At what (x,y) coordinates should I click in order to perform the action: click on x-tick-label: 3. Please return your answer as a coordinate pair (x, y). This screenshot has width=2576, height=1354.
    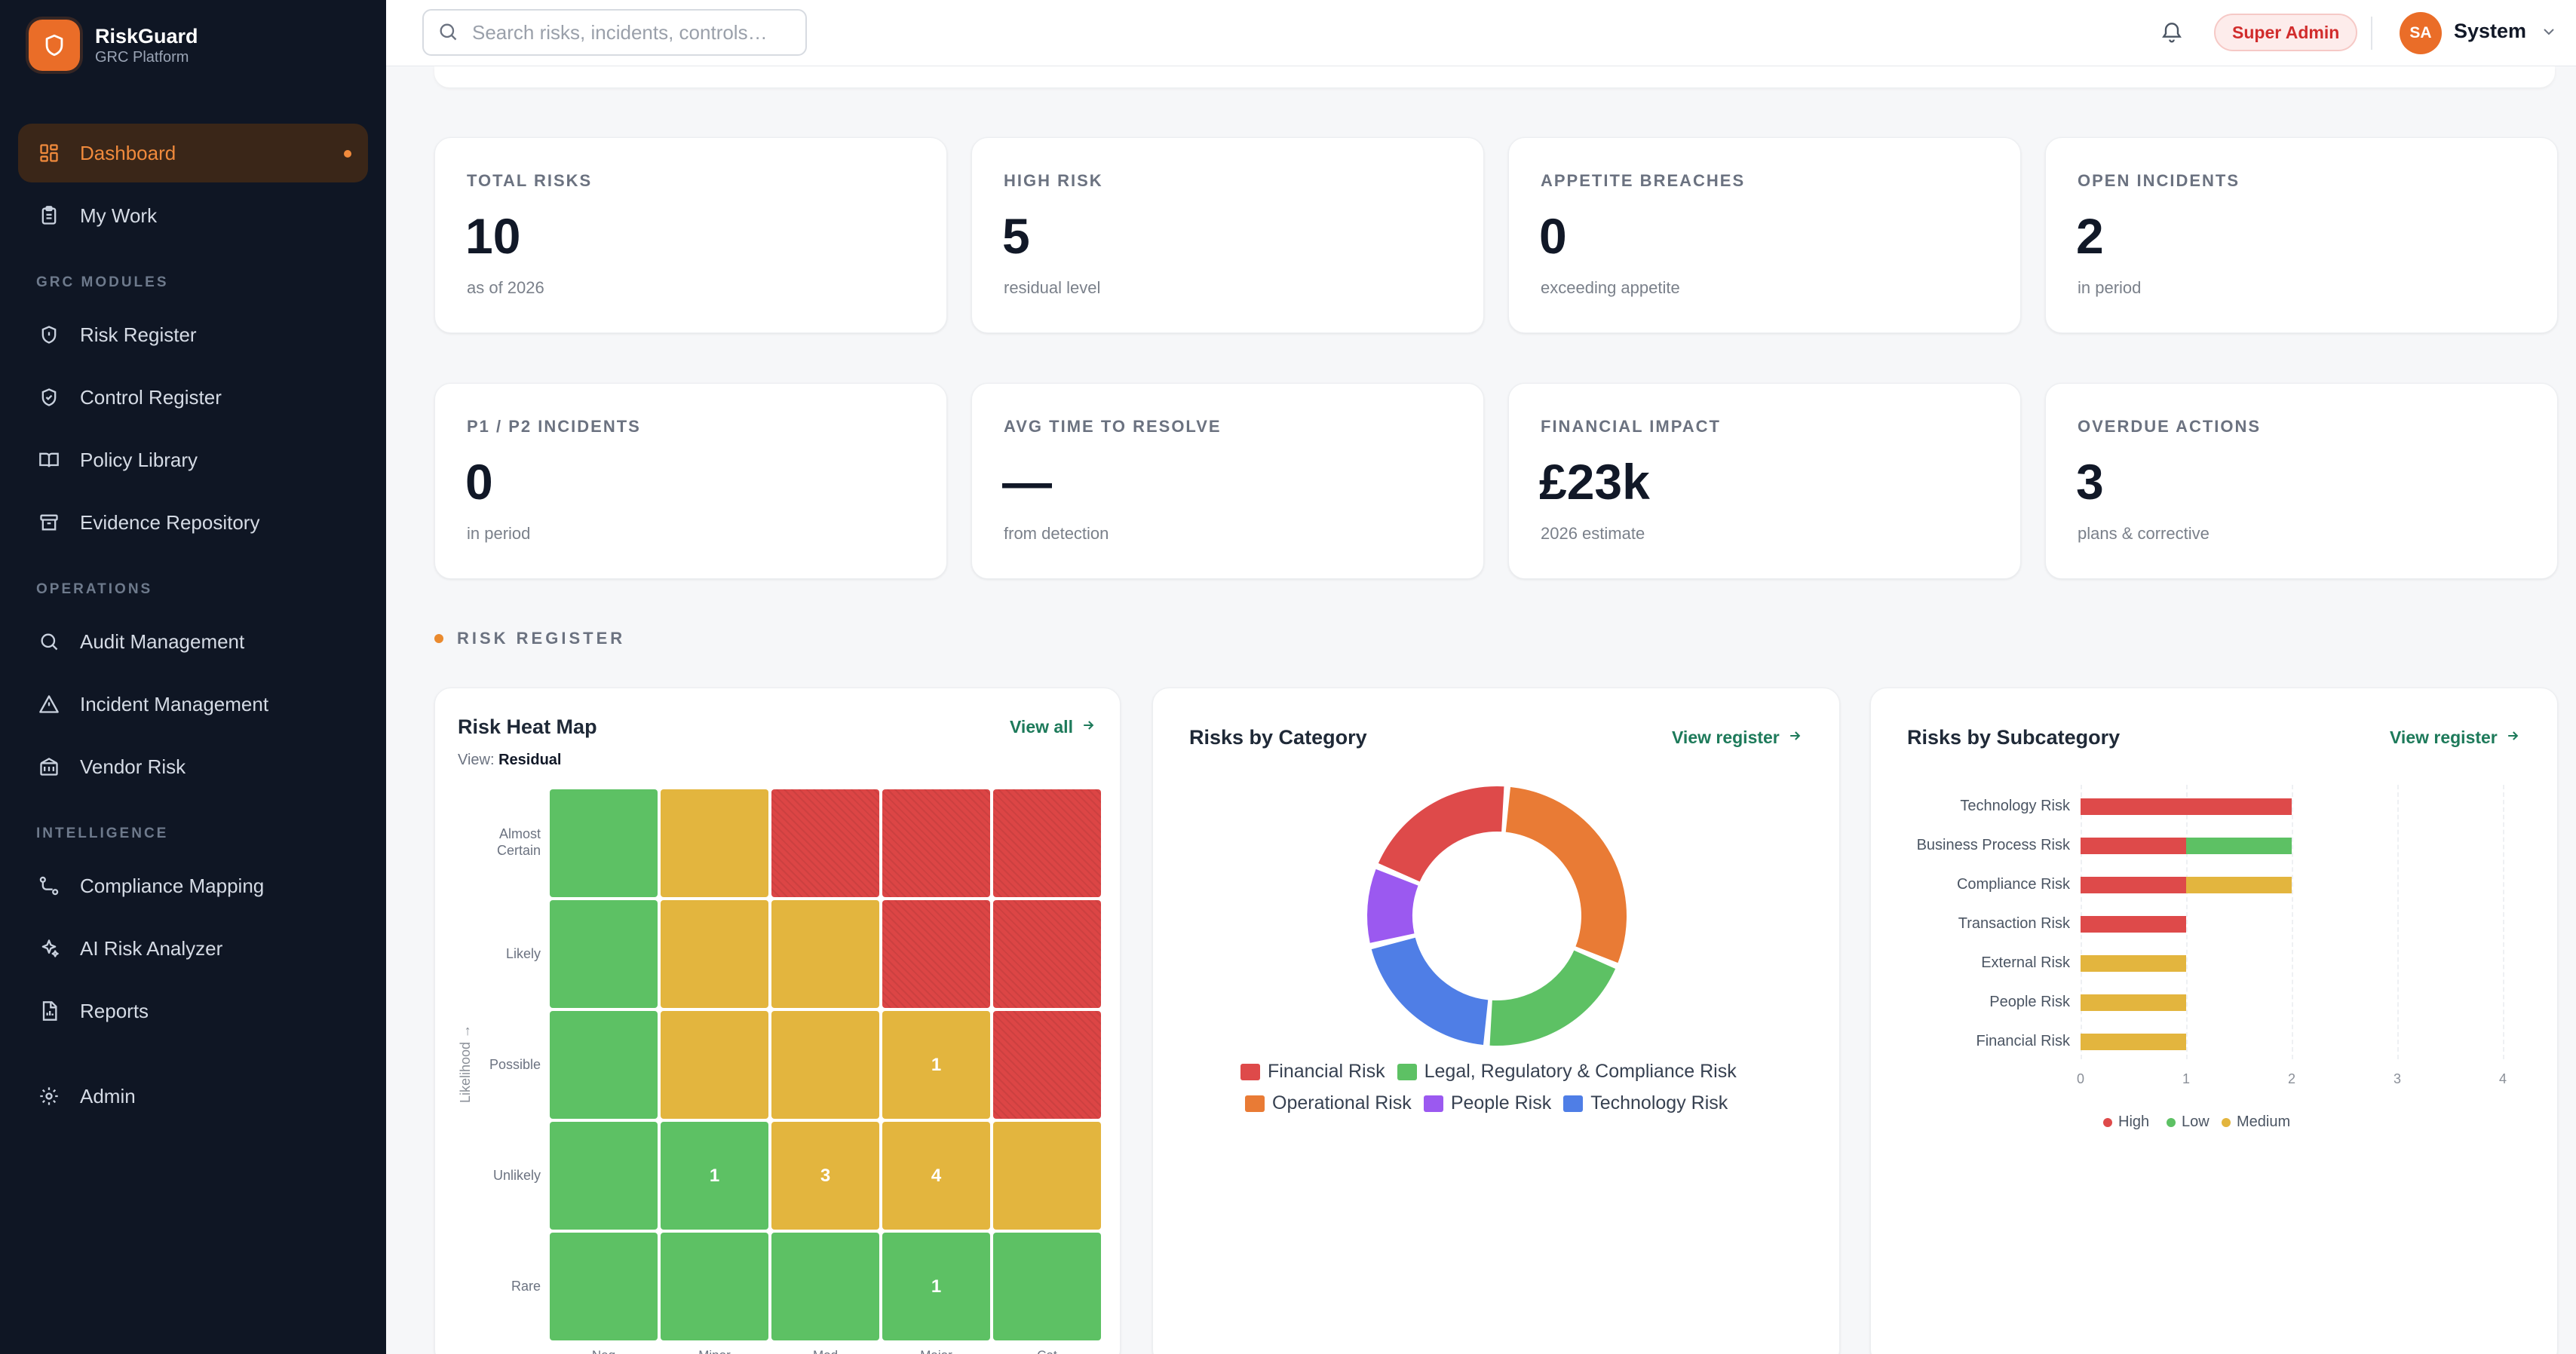
    Looking at the image, I should click on (2397, 1078).